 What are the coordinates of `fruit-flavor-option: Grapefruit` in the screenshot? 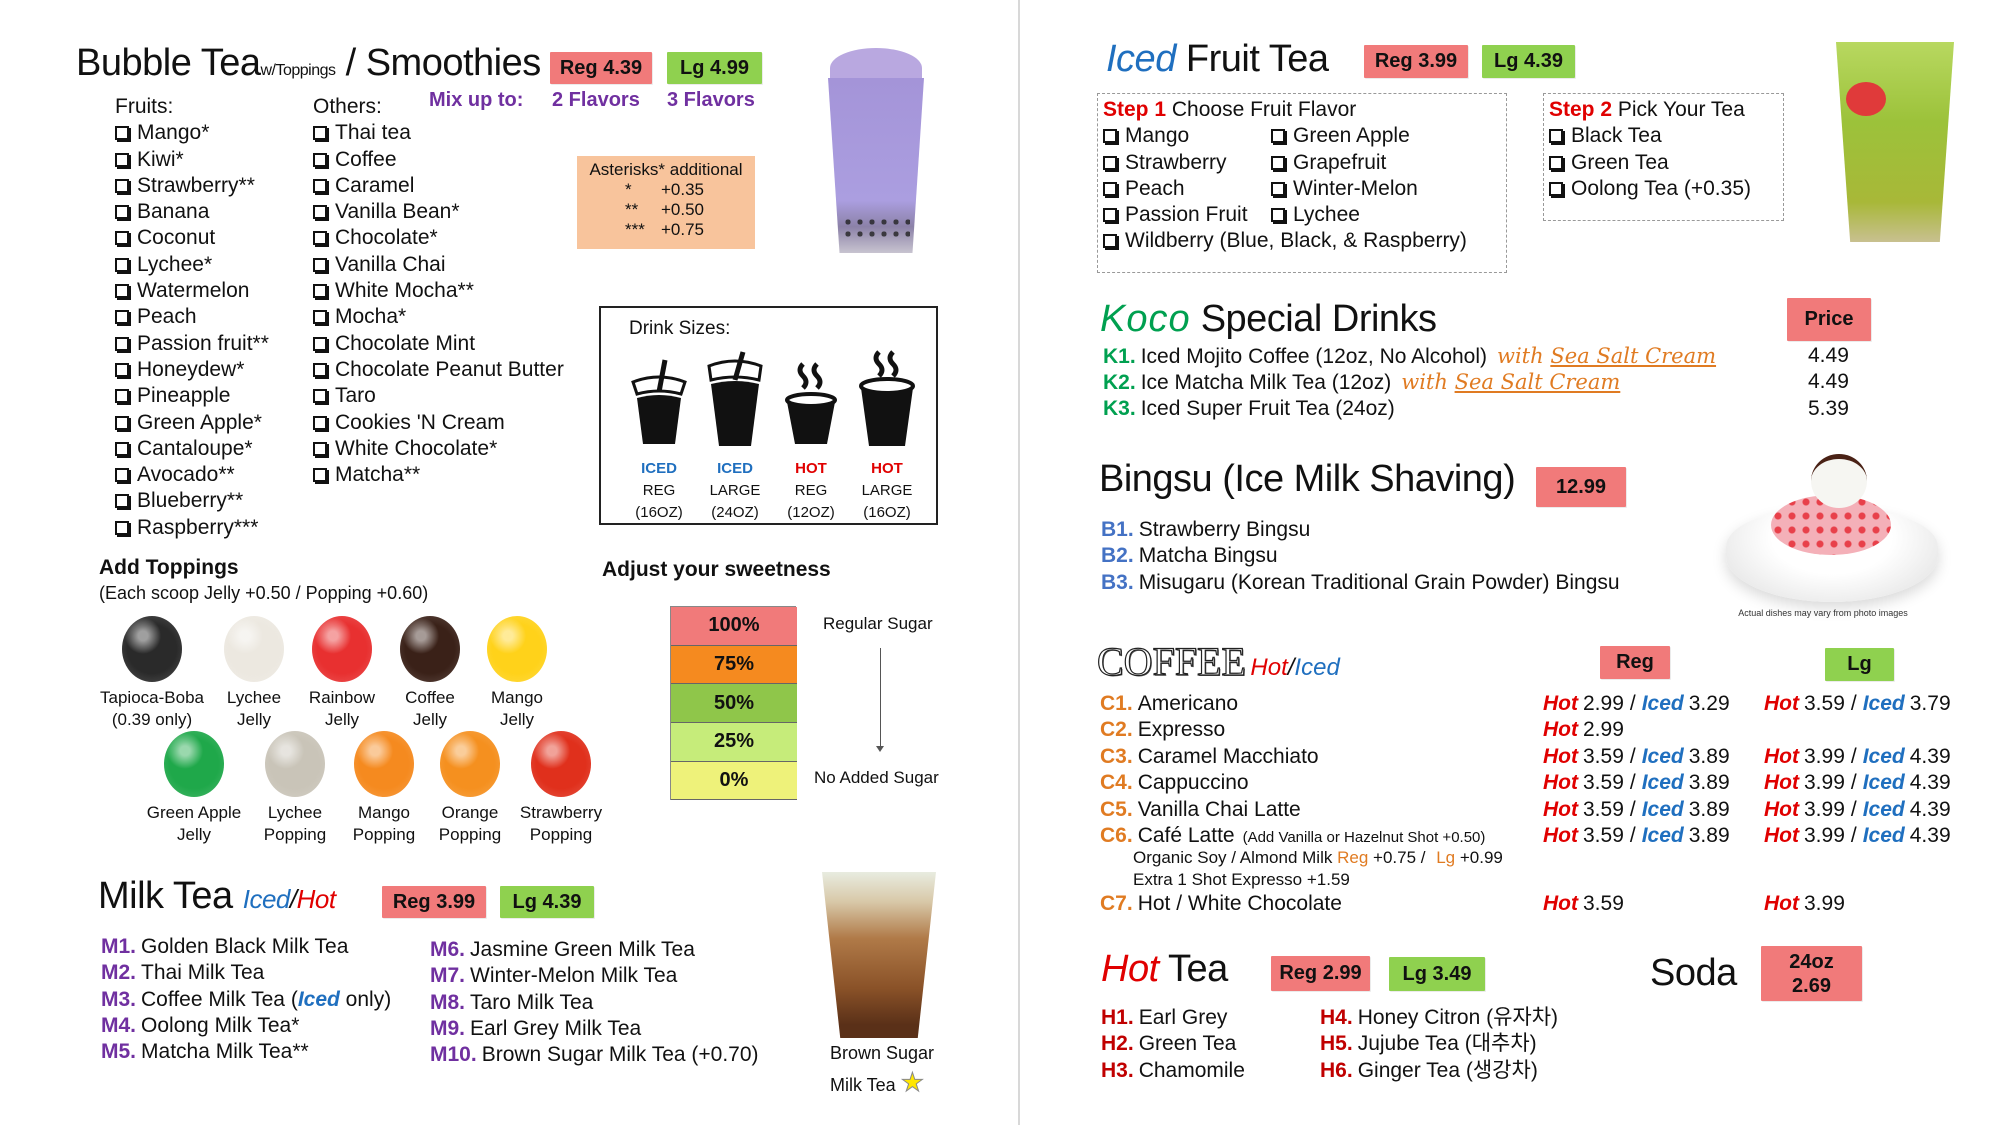 It's located at (1344, 163).